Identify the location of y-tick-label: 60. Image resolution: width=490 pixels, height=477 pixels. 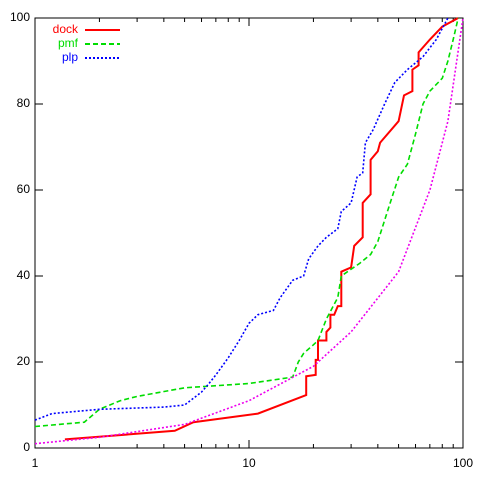
(24, 189).